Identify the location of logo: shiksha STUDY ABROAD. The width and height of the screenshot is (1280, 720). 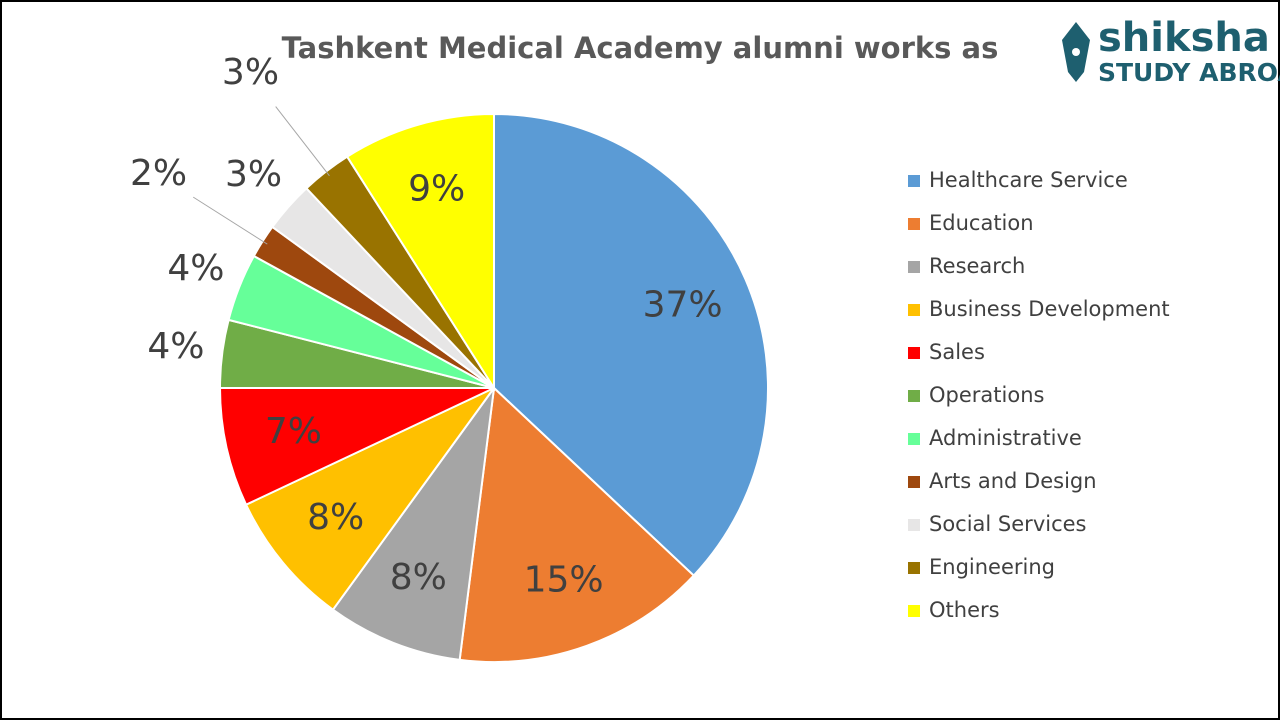
(1171, 51).